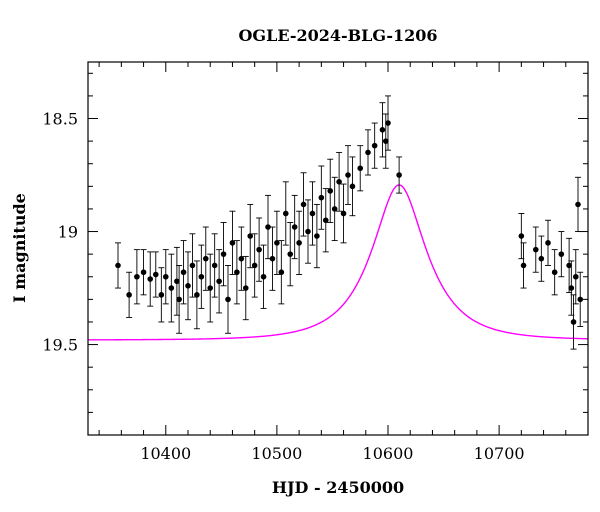  I want to click on y-tick-label: 19, so click(68, 232).